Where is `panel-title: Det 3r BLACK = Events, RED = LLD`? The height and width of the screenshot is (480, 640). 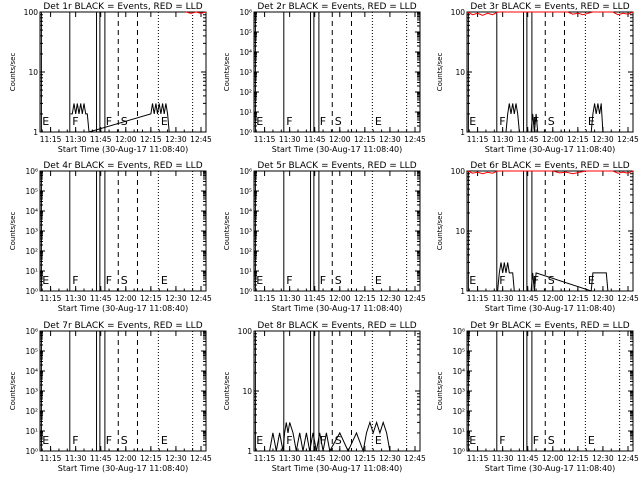
panel-title: Det 3r BLACK = Events, RED = LLD is located at coordinates (549, 7).